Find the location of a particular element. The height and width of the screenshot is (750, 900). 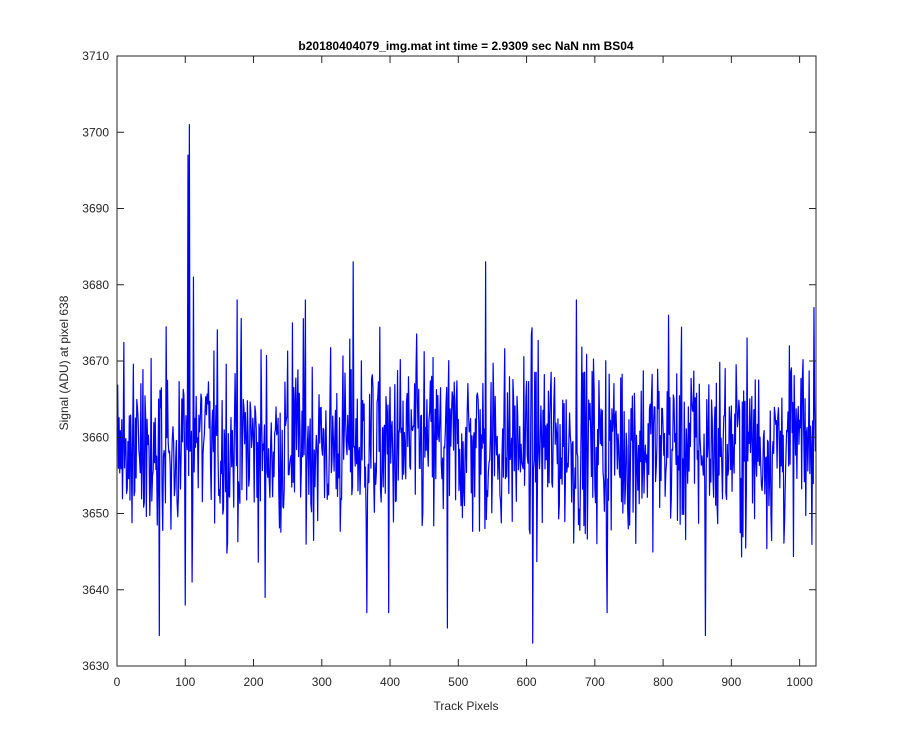

x-axis-label: Track Pixels is located at coordinates (466, 706).